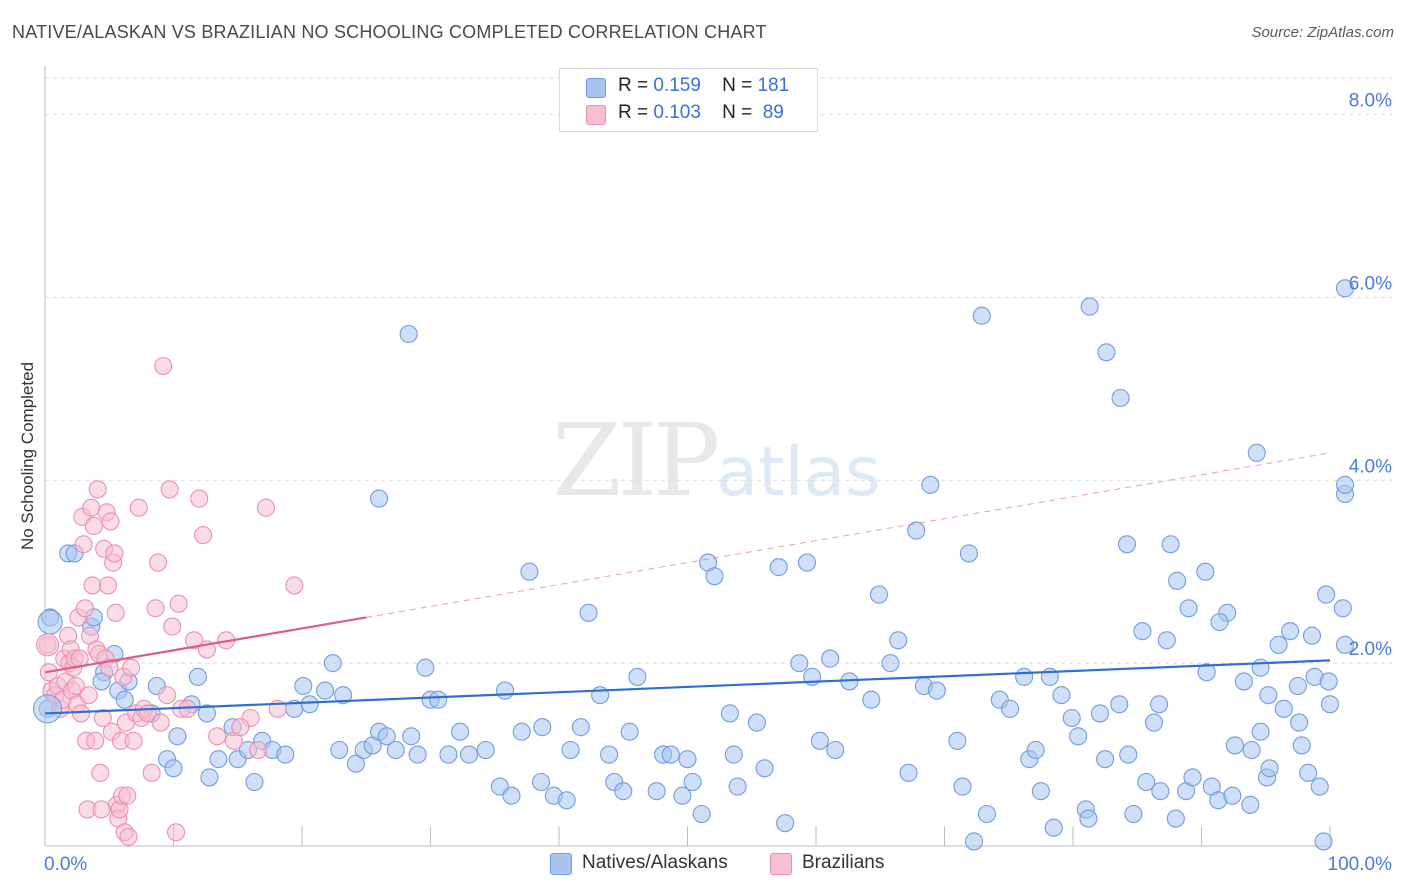 This screenshot has width=1406, height=892. What do you see at coordinates (1370, 101) in the screenshot?
I see `y-tick-label: 8.0%` at bounding box center [1370, 101].